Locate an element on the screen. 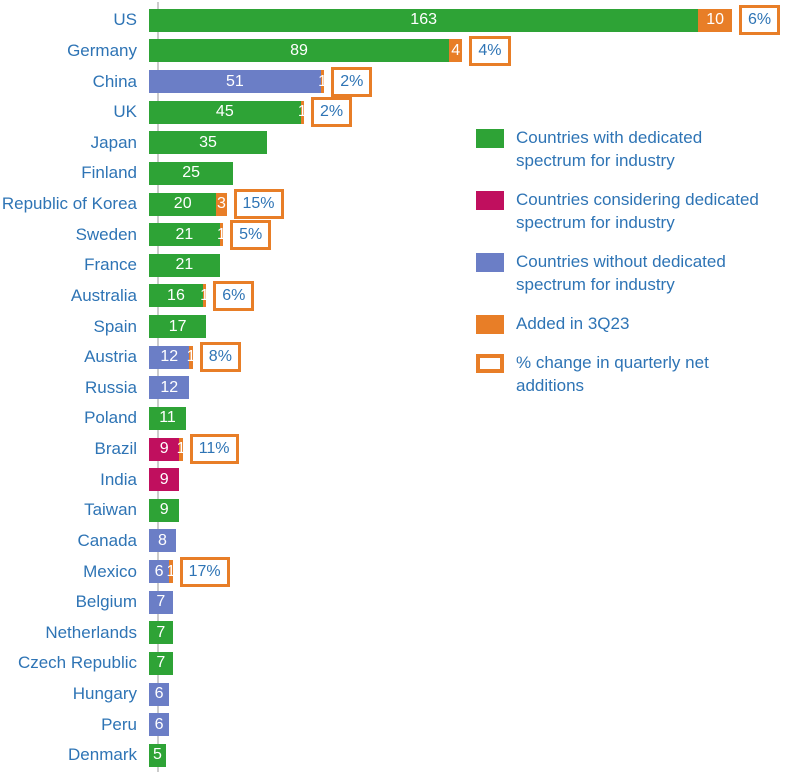 This screenshot has height=776, width=790. legend-item-pct-change: % change in quarterly net additions is located at coordinates (626, 374).